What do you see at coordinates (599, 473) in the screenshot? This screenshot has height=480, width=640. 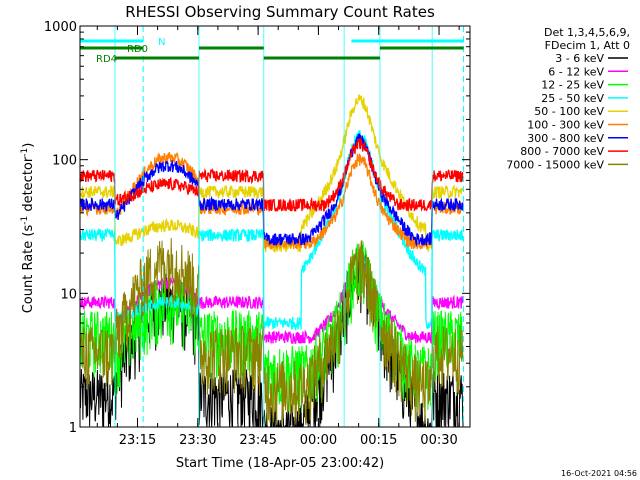 I see `footer-date: 16-Oct-2021 04:56` at bounding box center [599, 473].